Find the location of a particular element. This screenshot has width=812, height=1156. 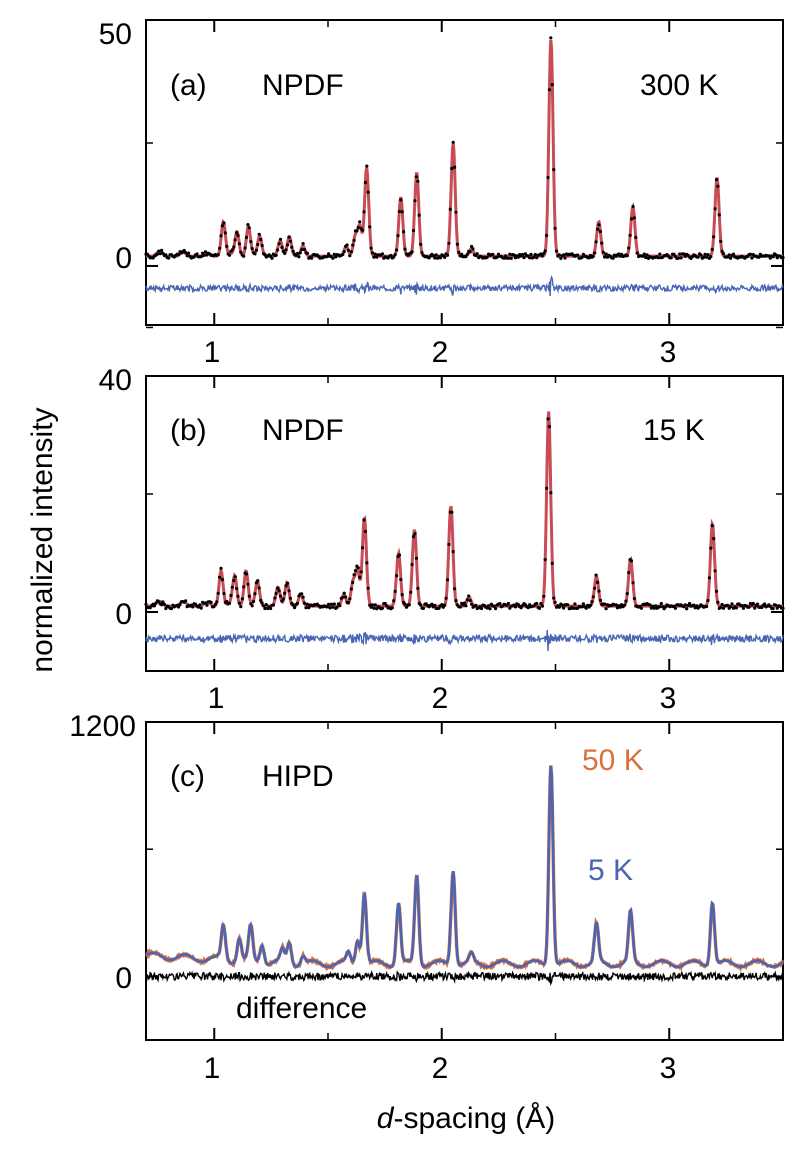

panel-b-observed-points is located at coordinates (464, 514).